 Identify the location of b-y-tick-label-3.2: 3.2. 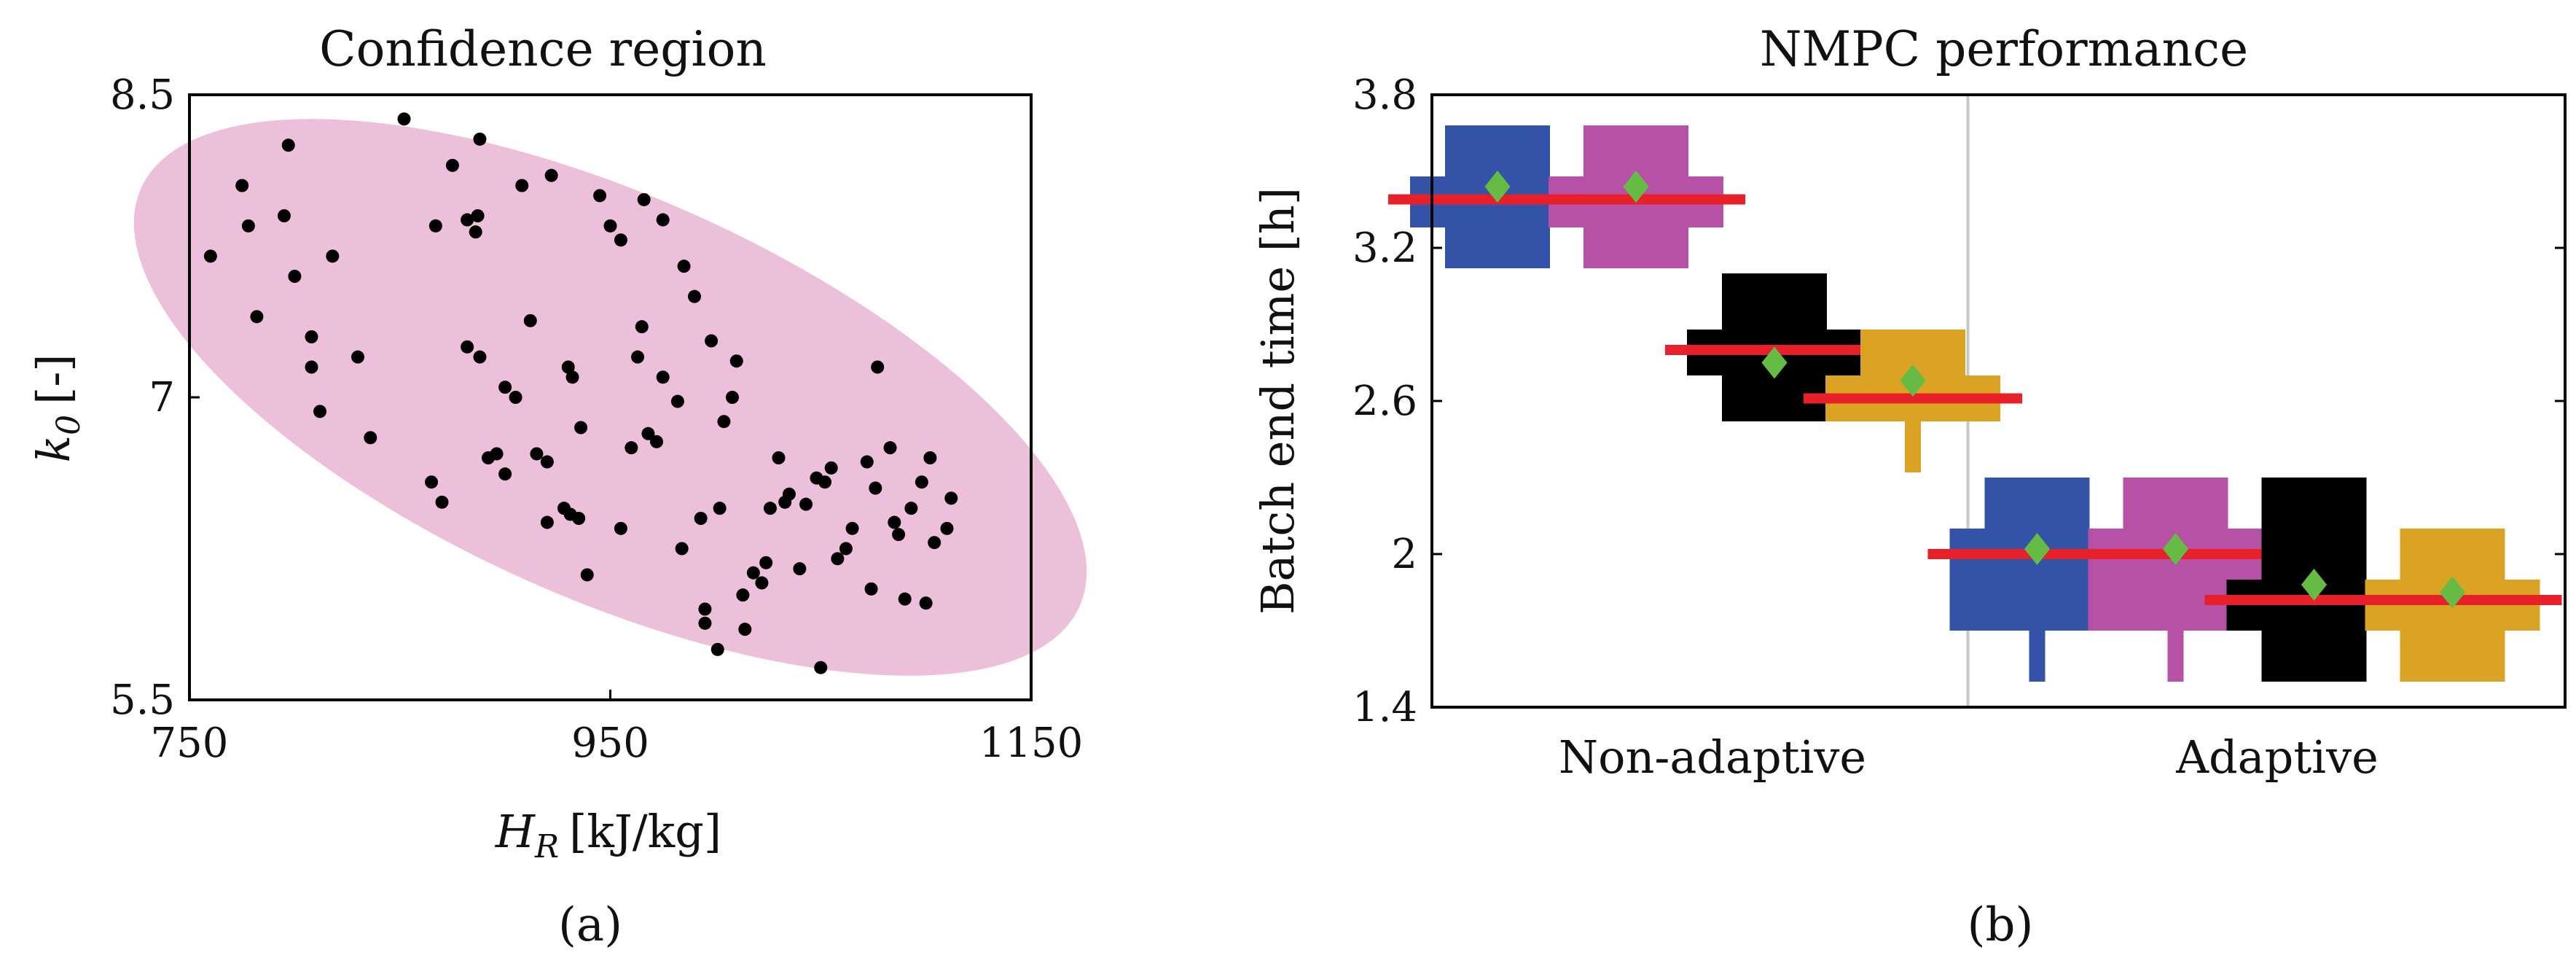
(1384, 248).